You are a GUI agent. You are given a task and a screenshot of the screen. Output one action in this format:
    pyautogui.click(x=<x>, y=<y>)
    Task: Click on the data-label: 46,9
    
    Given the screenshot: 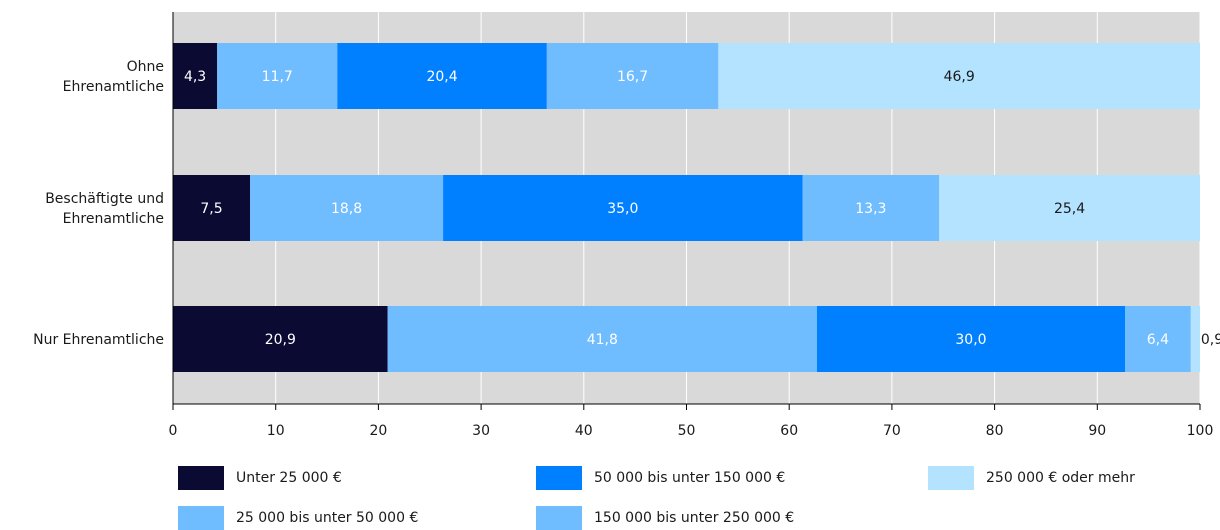 What is the action you would take?
    pyautogui.click(x=959, y=77)
    